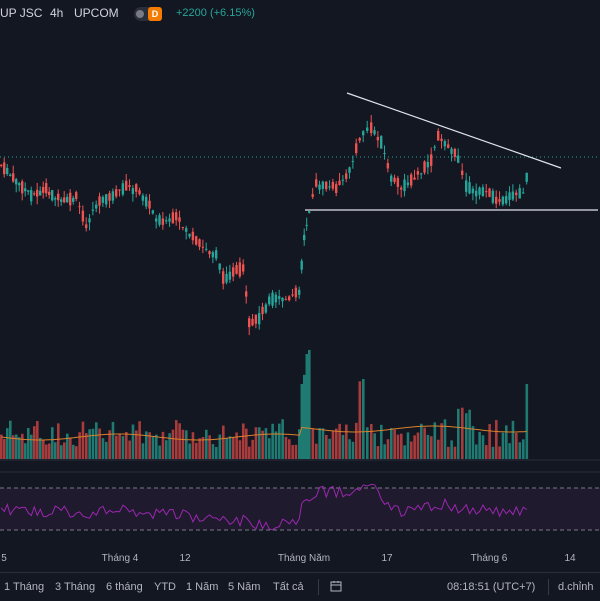  What do you see at coordinates (215, 13) in the screenshot?
I see `price-change: +2200 (+6.15%)` at bounding box center [215, 13].